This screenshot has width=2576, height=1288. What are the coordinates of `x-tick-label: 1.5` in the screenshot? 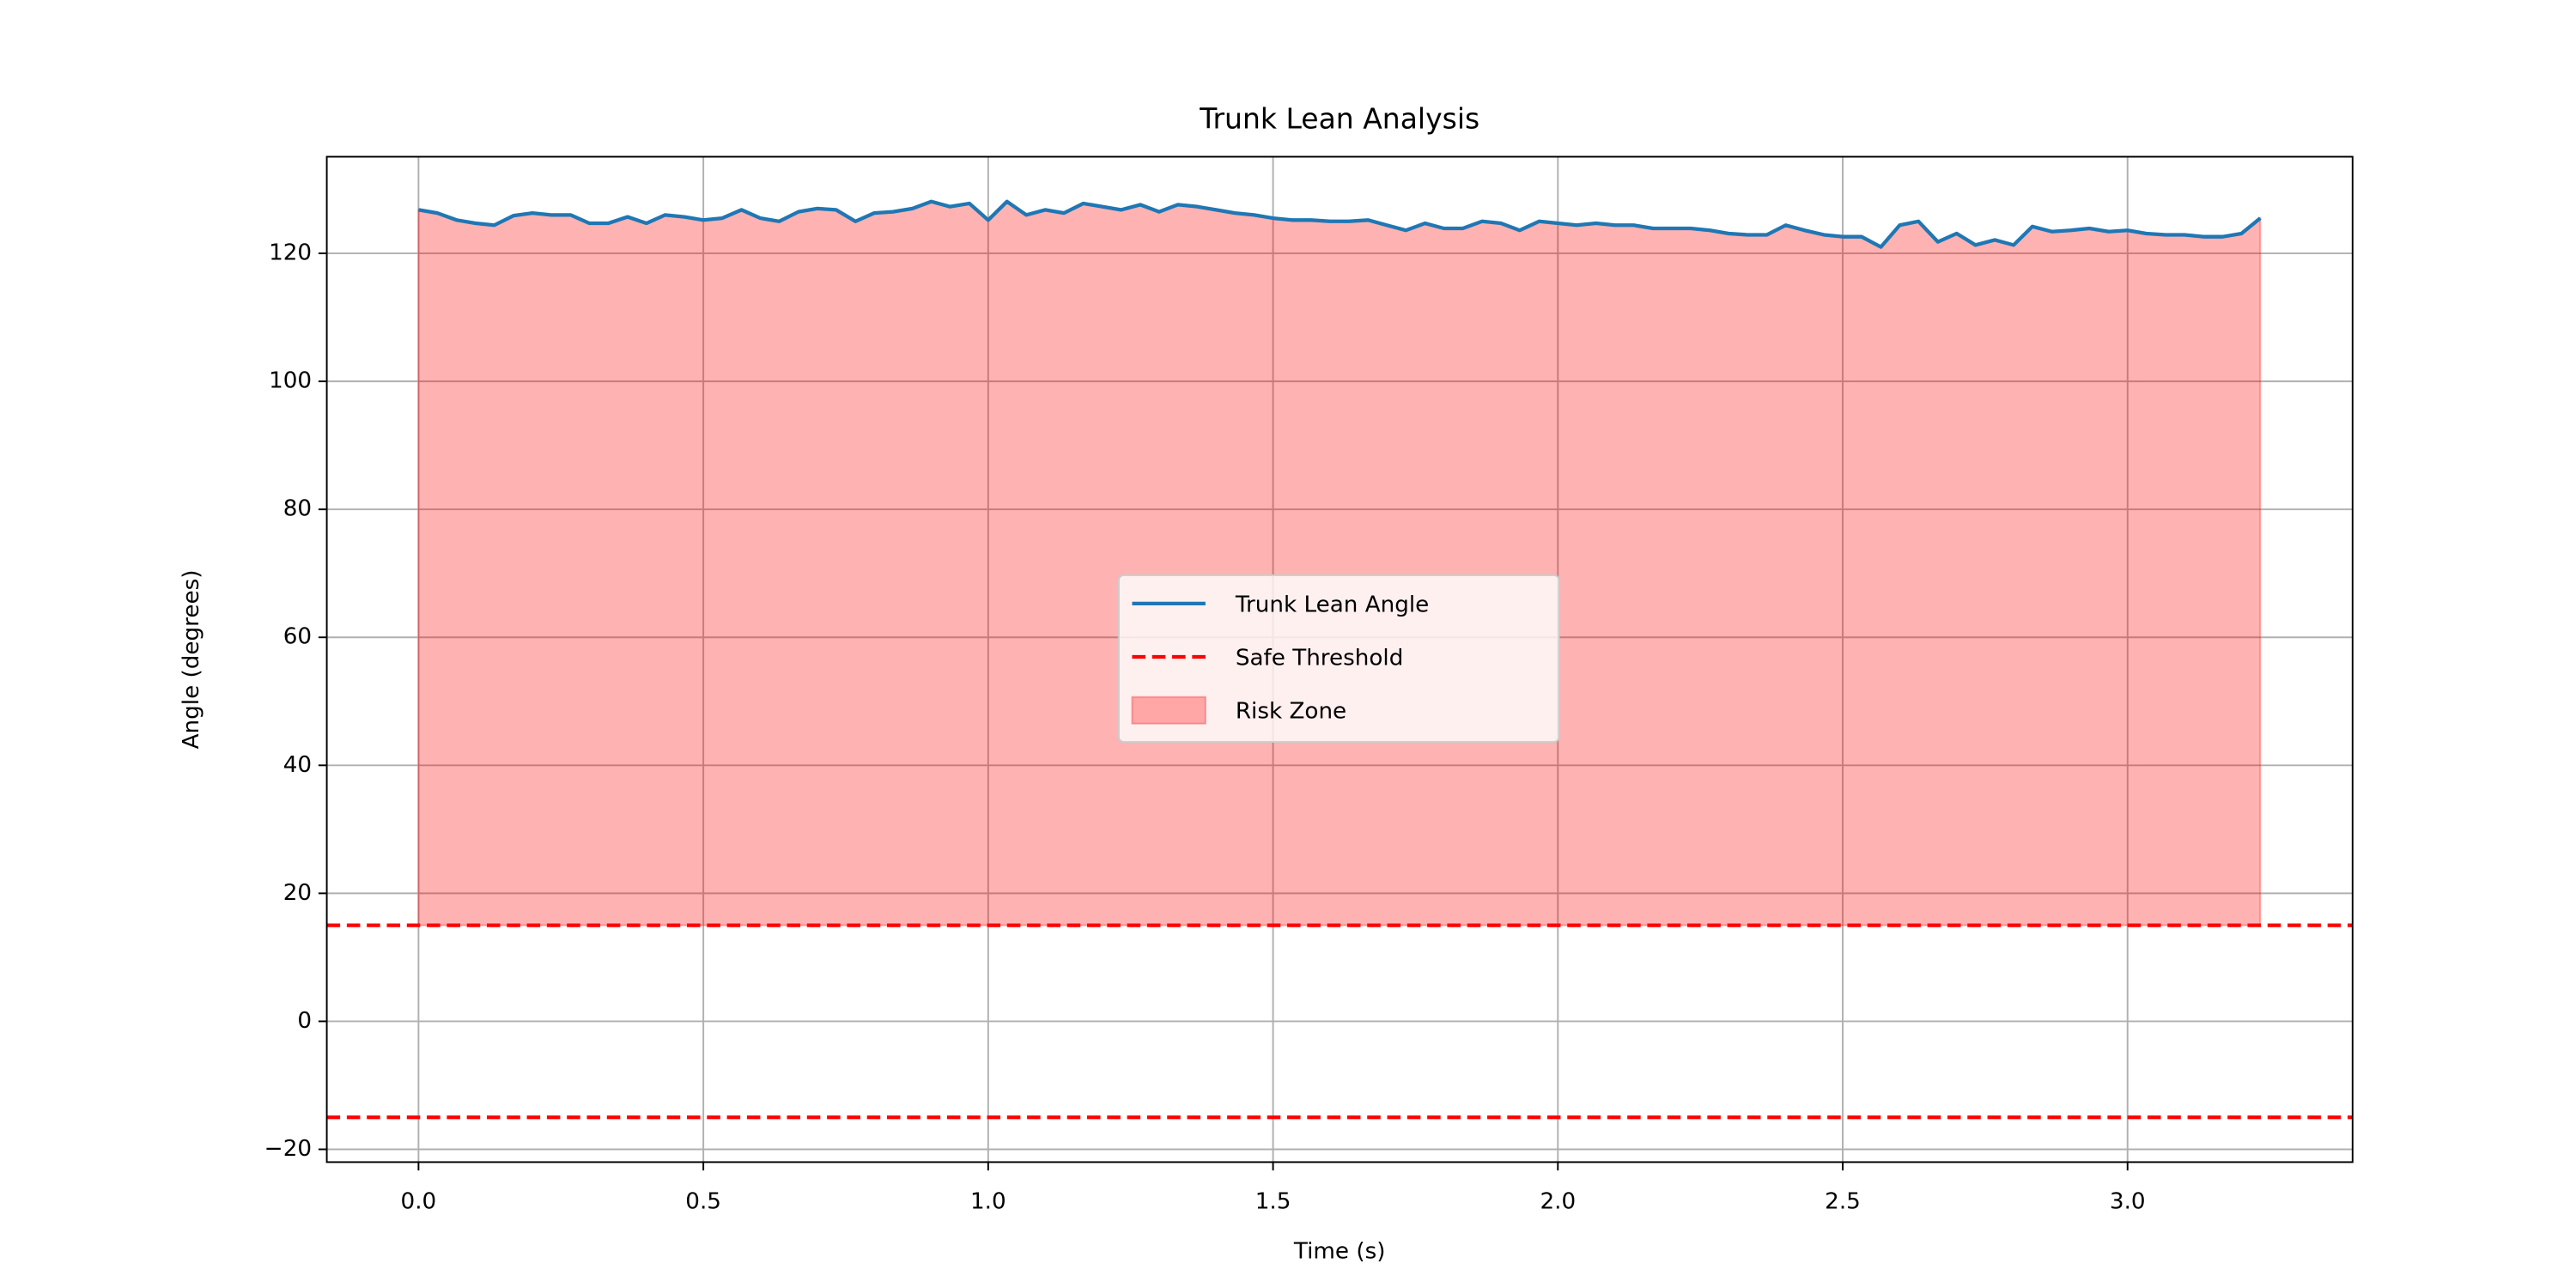 It's located at (1273, 1201).